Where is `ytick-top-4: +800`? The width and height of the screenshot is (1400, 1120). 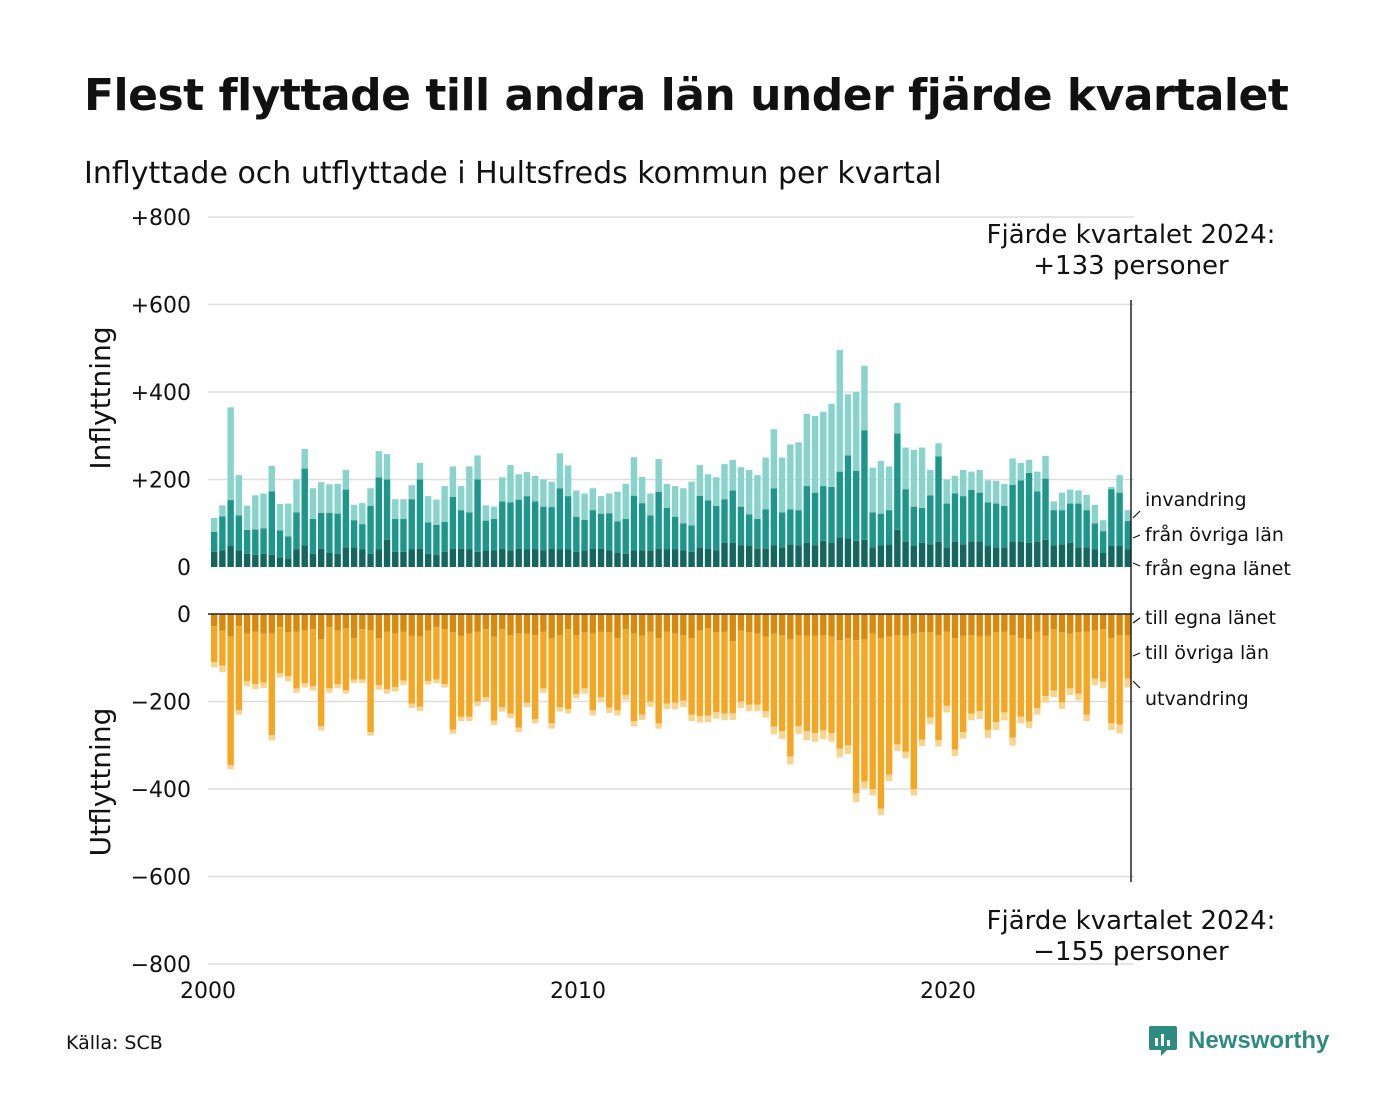
ytick-top-4: +800 is located at coordinates (161, 218).